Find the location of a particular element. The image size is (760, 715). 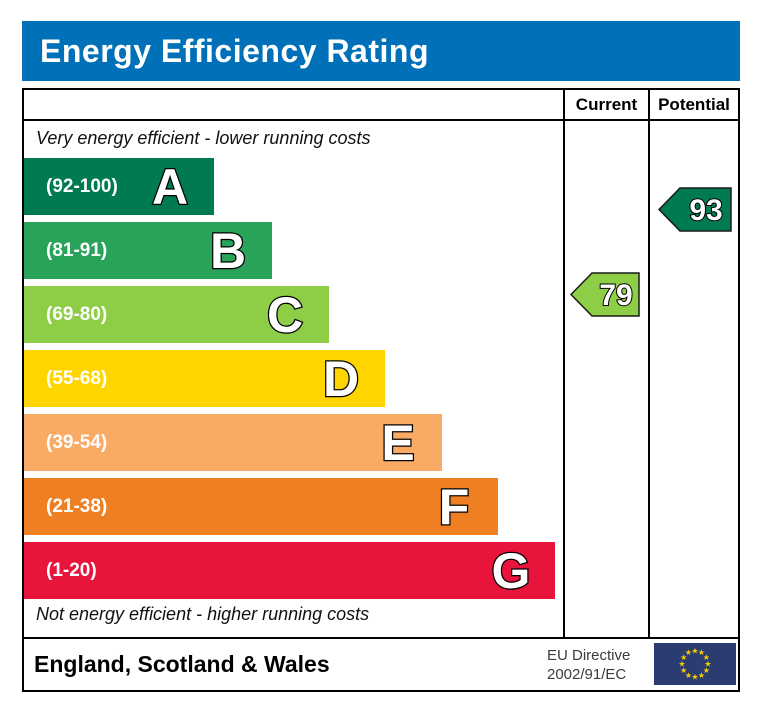

band-letter: F is located at coordinates (453, 506).